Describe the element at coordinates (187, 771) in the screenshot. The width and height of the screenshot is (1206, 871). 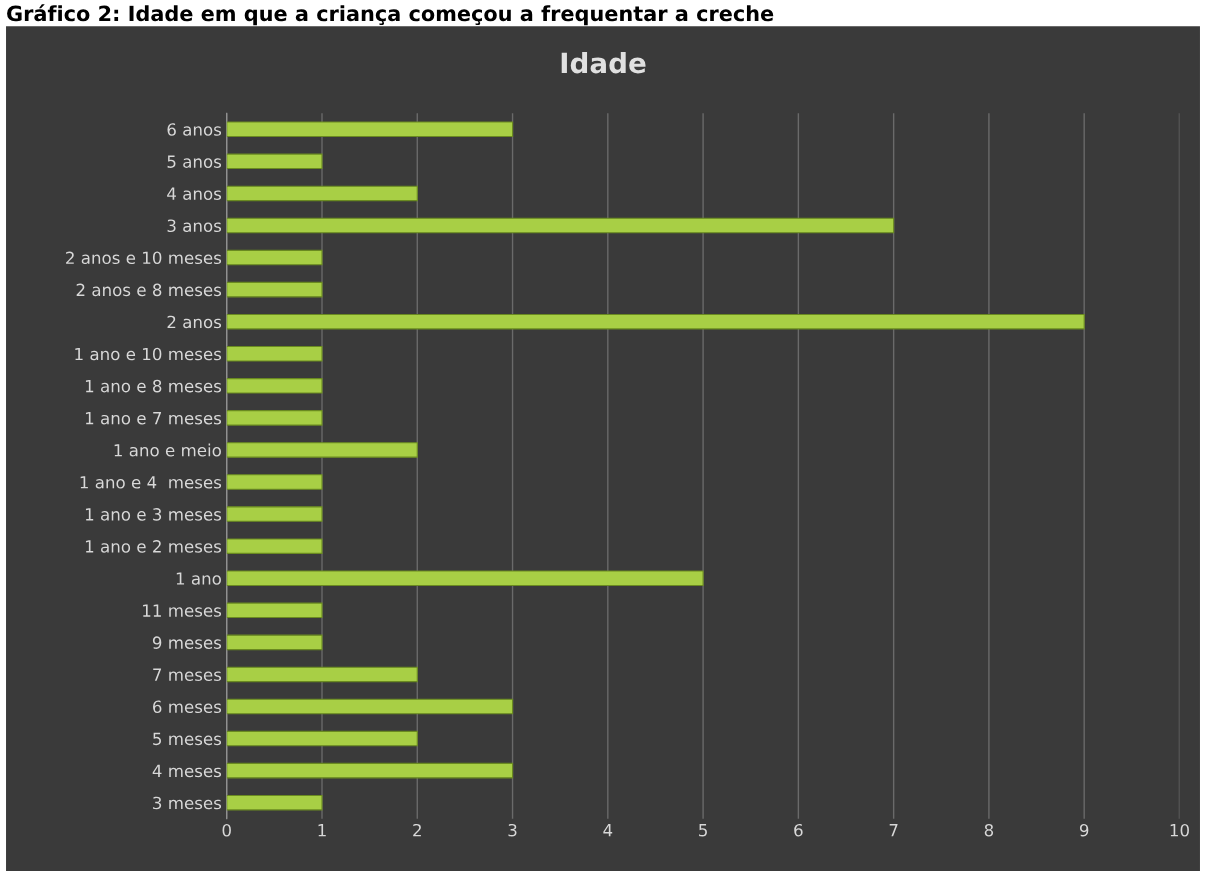
I see `y-tick-label: 4 meses` at that location.